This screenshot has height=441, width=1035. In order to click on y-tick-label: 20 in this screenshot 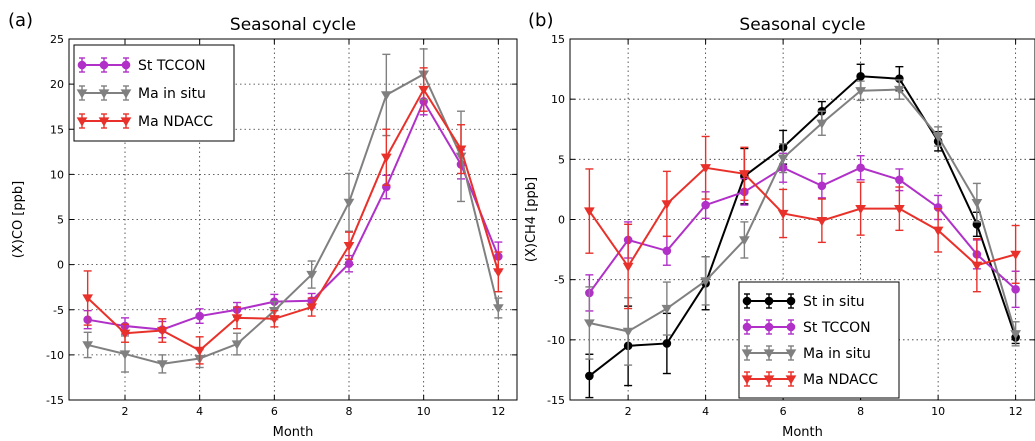, I will do `click(57, 84)`.